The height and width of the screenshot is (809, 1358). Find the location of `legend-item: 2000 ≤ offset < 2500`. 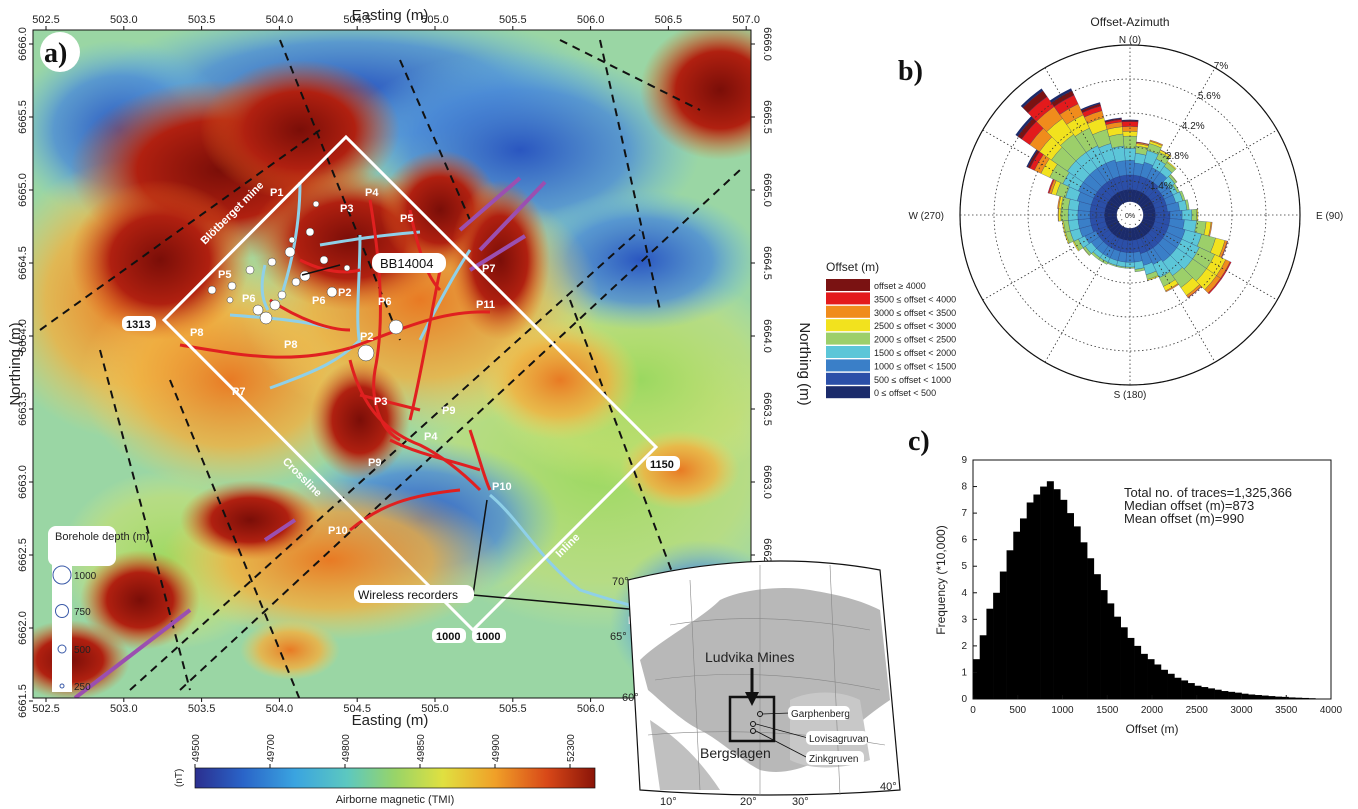

legend-item: 2000 ≤ offset < 2500 is located at coordinates (915, 340).